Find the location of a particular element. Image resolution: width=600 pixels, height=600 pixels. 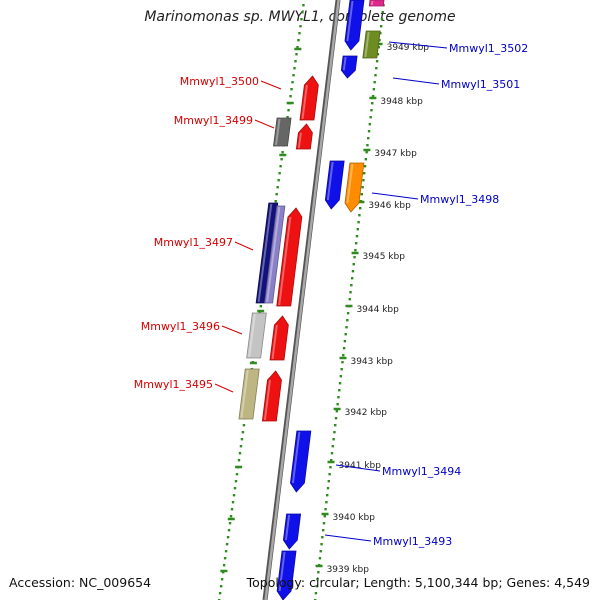

gene-label: Mmwyl1_3498 is located at coordinates (459, 199).